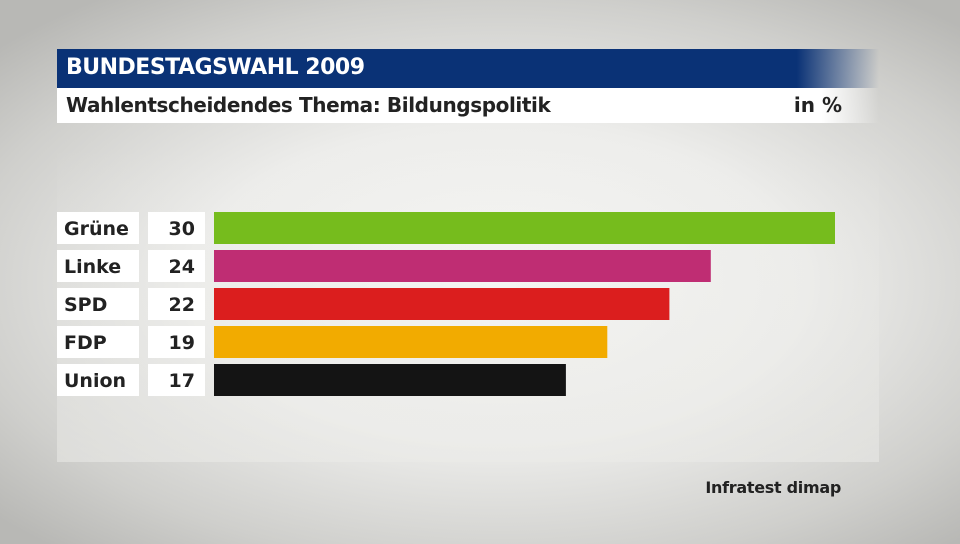 This screenshot has width=960, height=544. What do you see at coordinates (468, 68) in the screenshot?
I see `header-bar: BUNDESTAGSWAHL 2009` at bounding box center [468, 68].